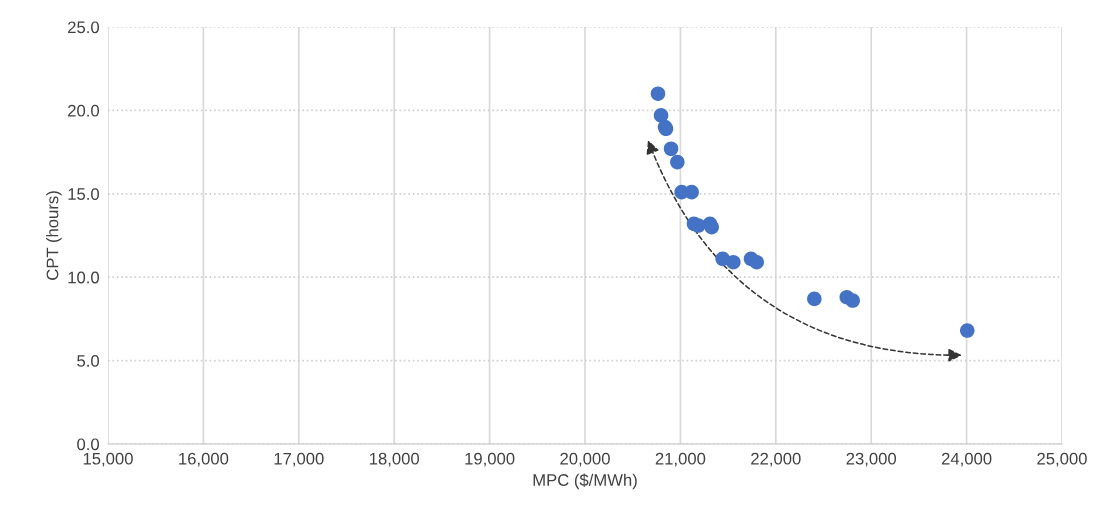 This screenshot has width=1099, height=523. What do you see at coordinates (108, 459) in the screenshot?
I see `x-tick-label: 15,000` at bounding box center [108, 459].